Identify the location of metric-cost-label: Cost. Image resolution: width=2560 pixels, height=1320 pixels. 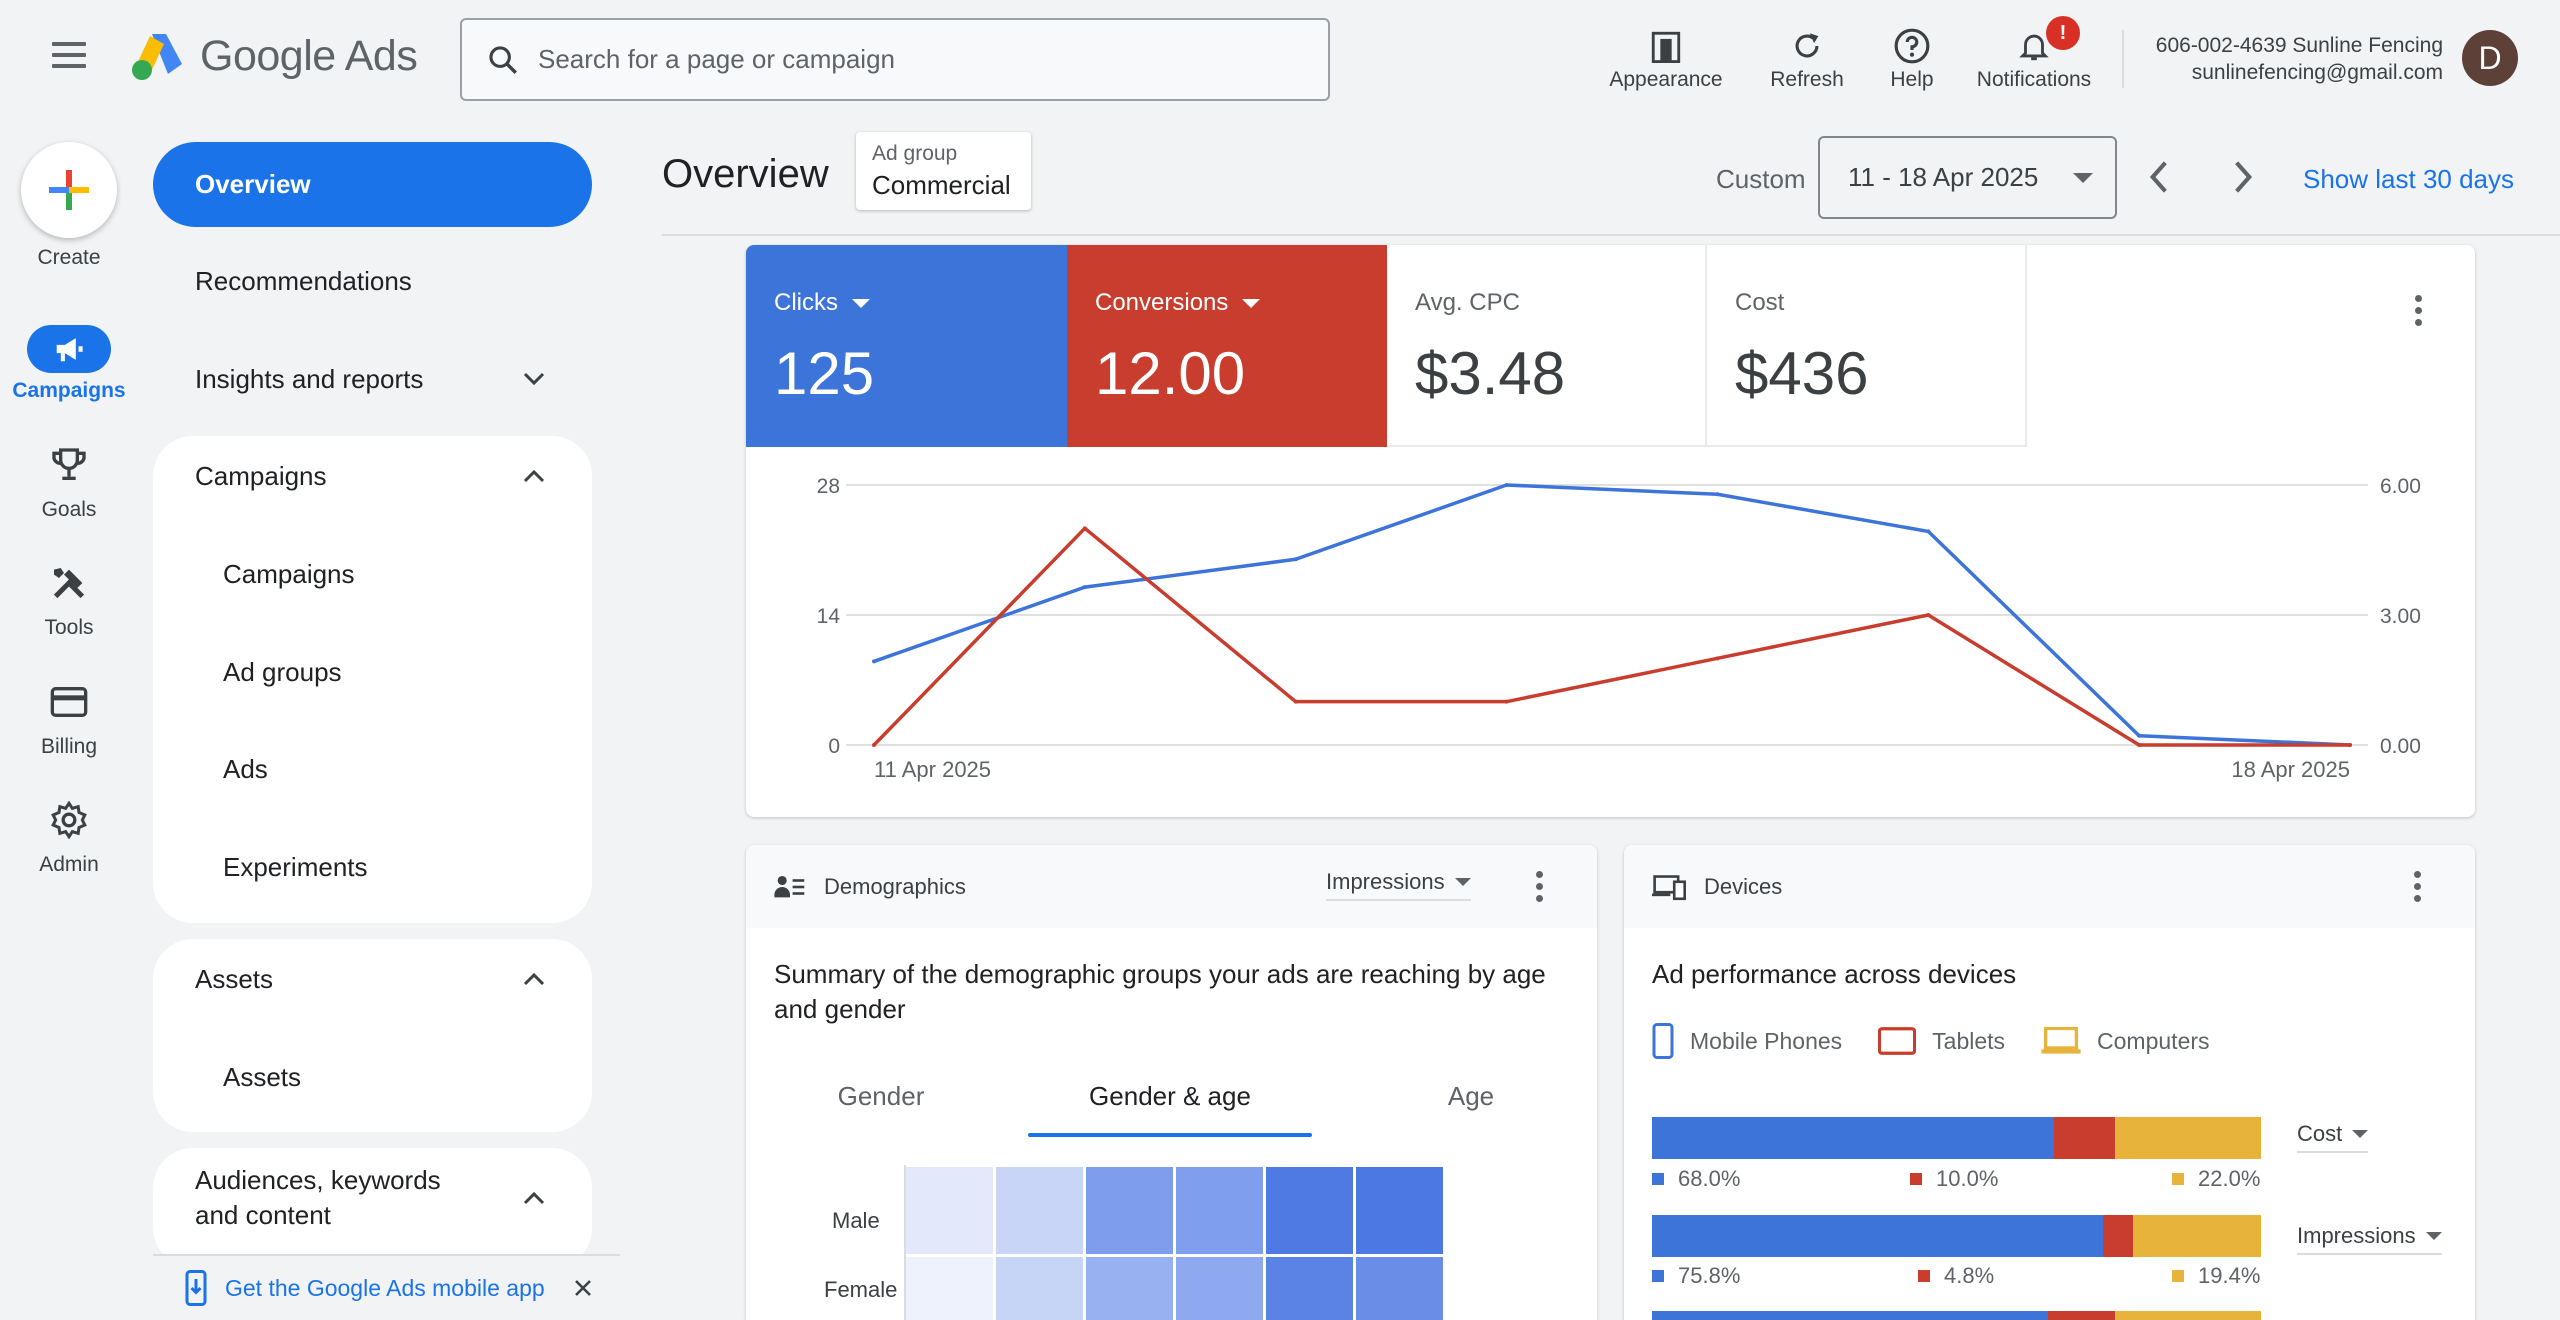
(1760, 302).